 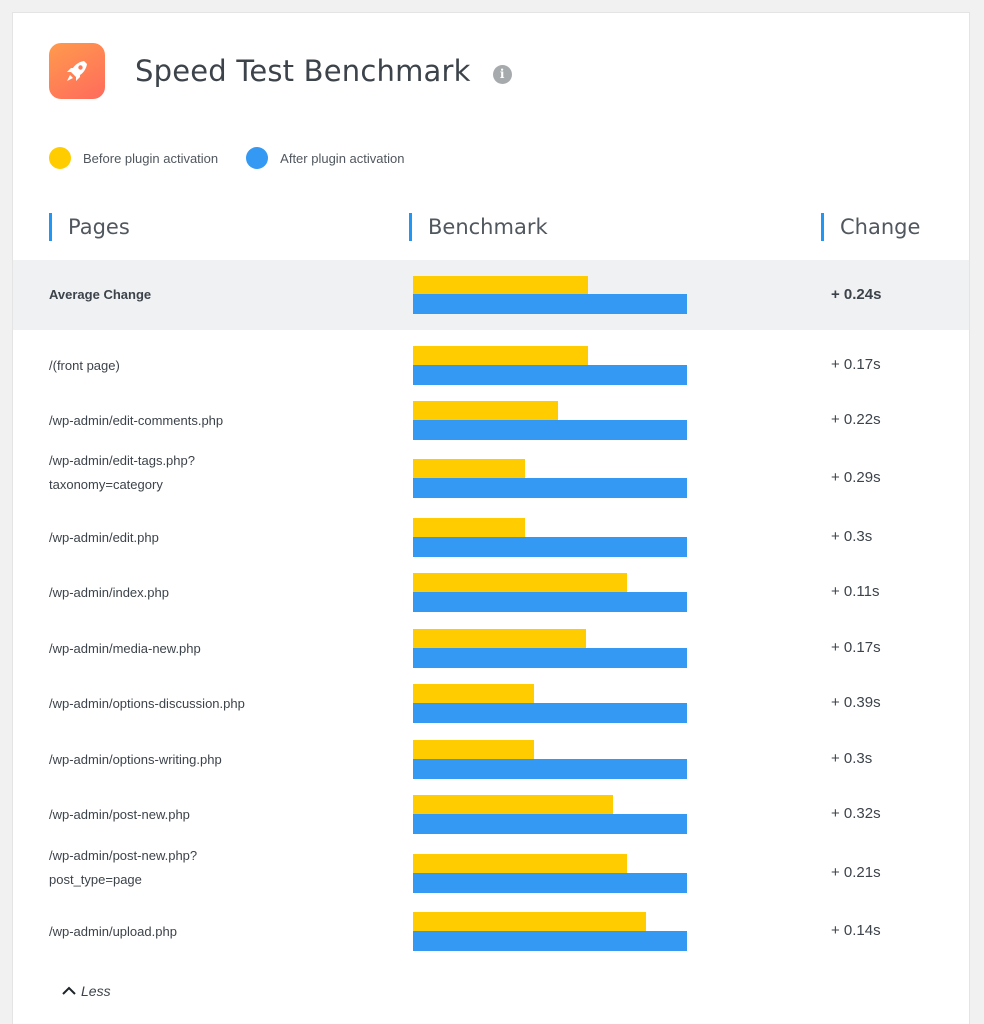 I want to click on change-value: + 0.21s, so click(x=856, y=872).